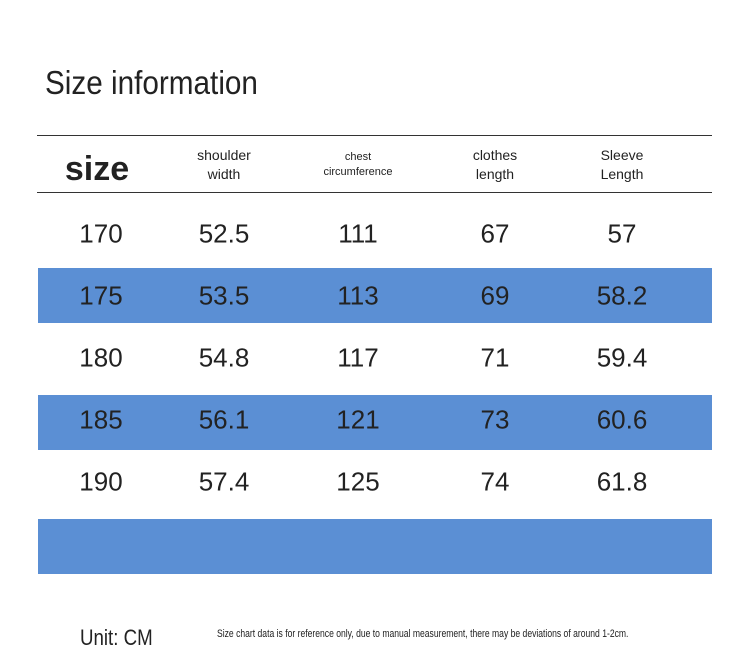 This screenshot has width=750, height=672. What do you see at coordinates (224, 481) in the screenshot?
I see `table-cell: 57.4` at bounding box center [224, 481].